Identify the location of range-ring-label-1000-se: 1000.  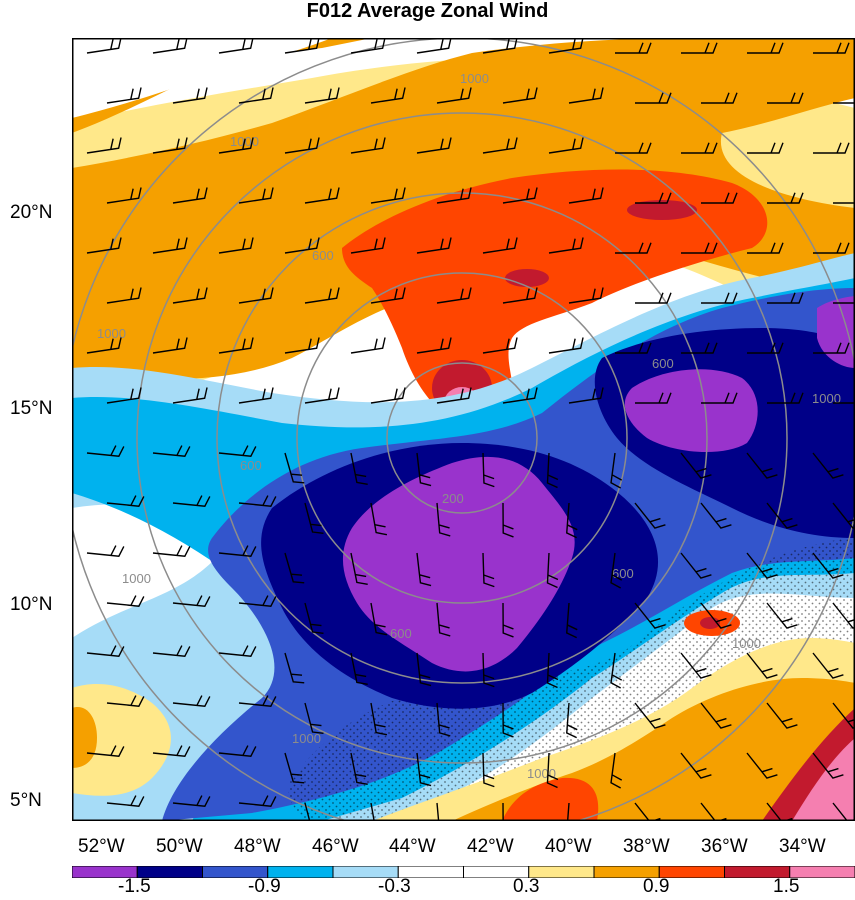
(541, 773).